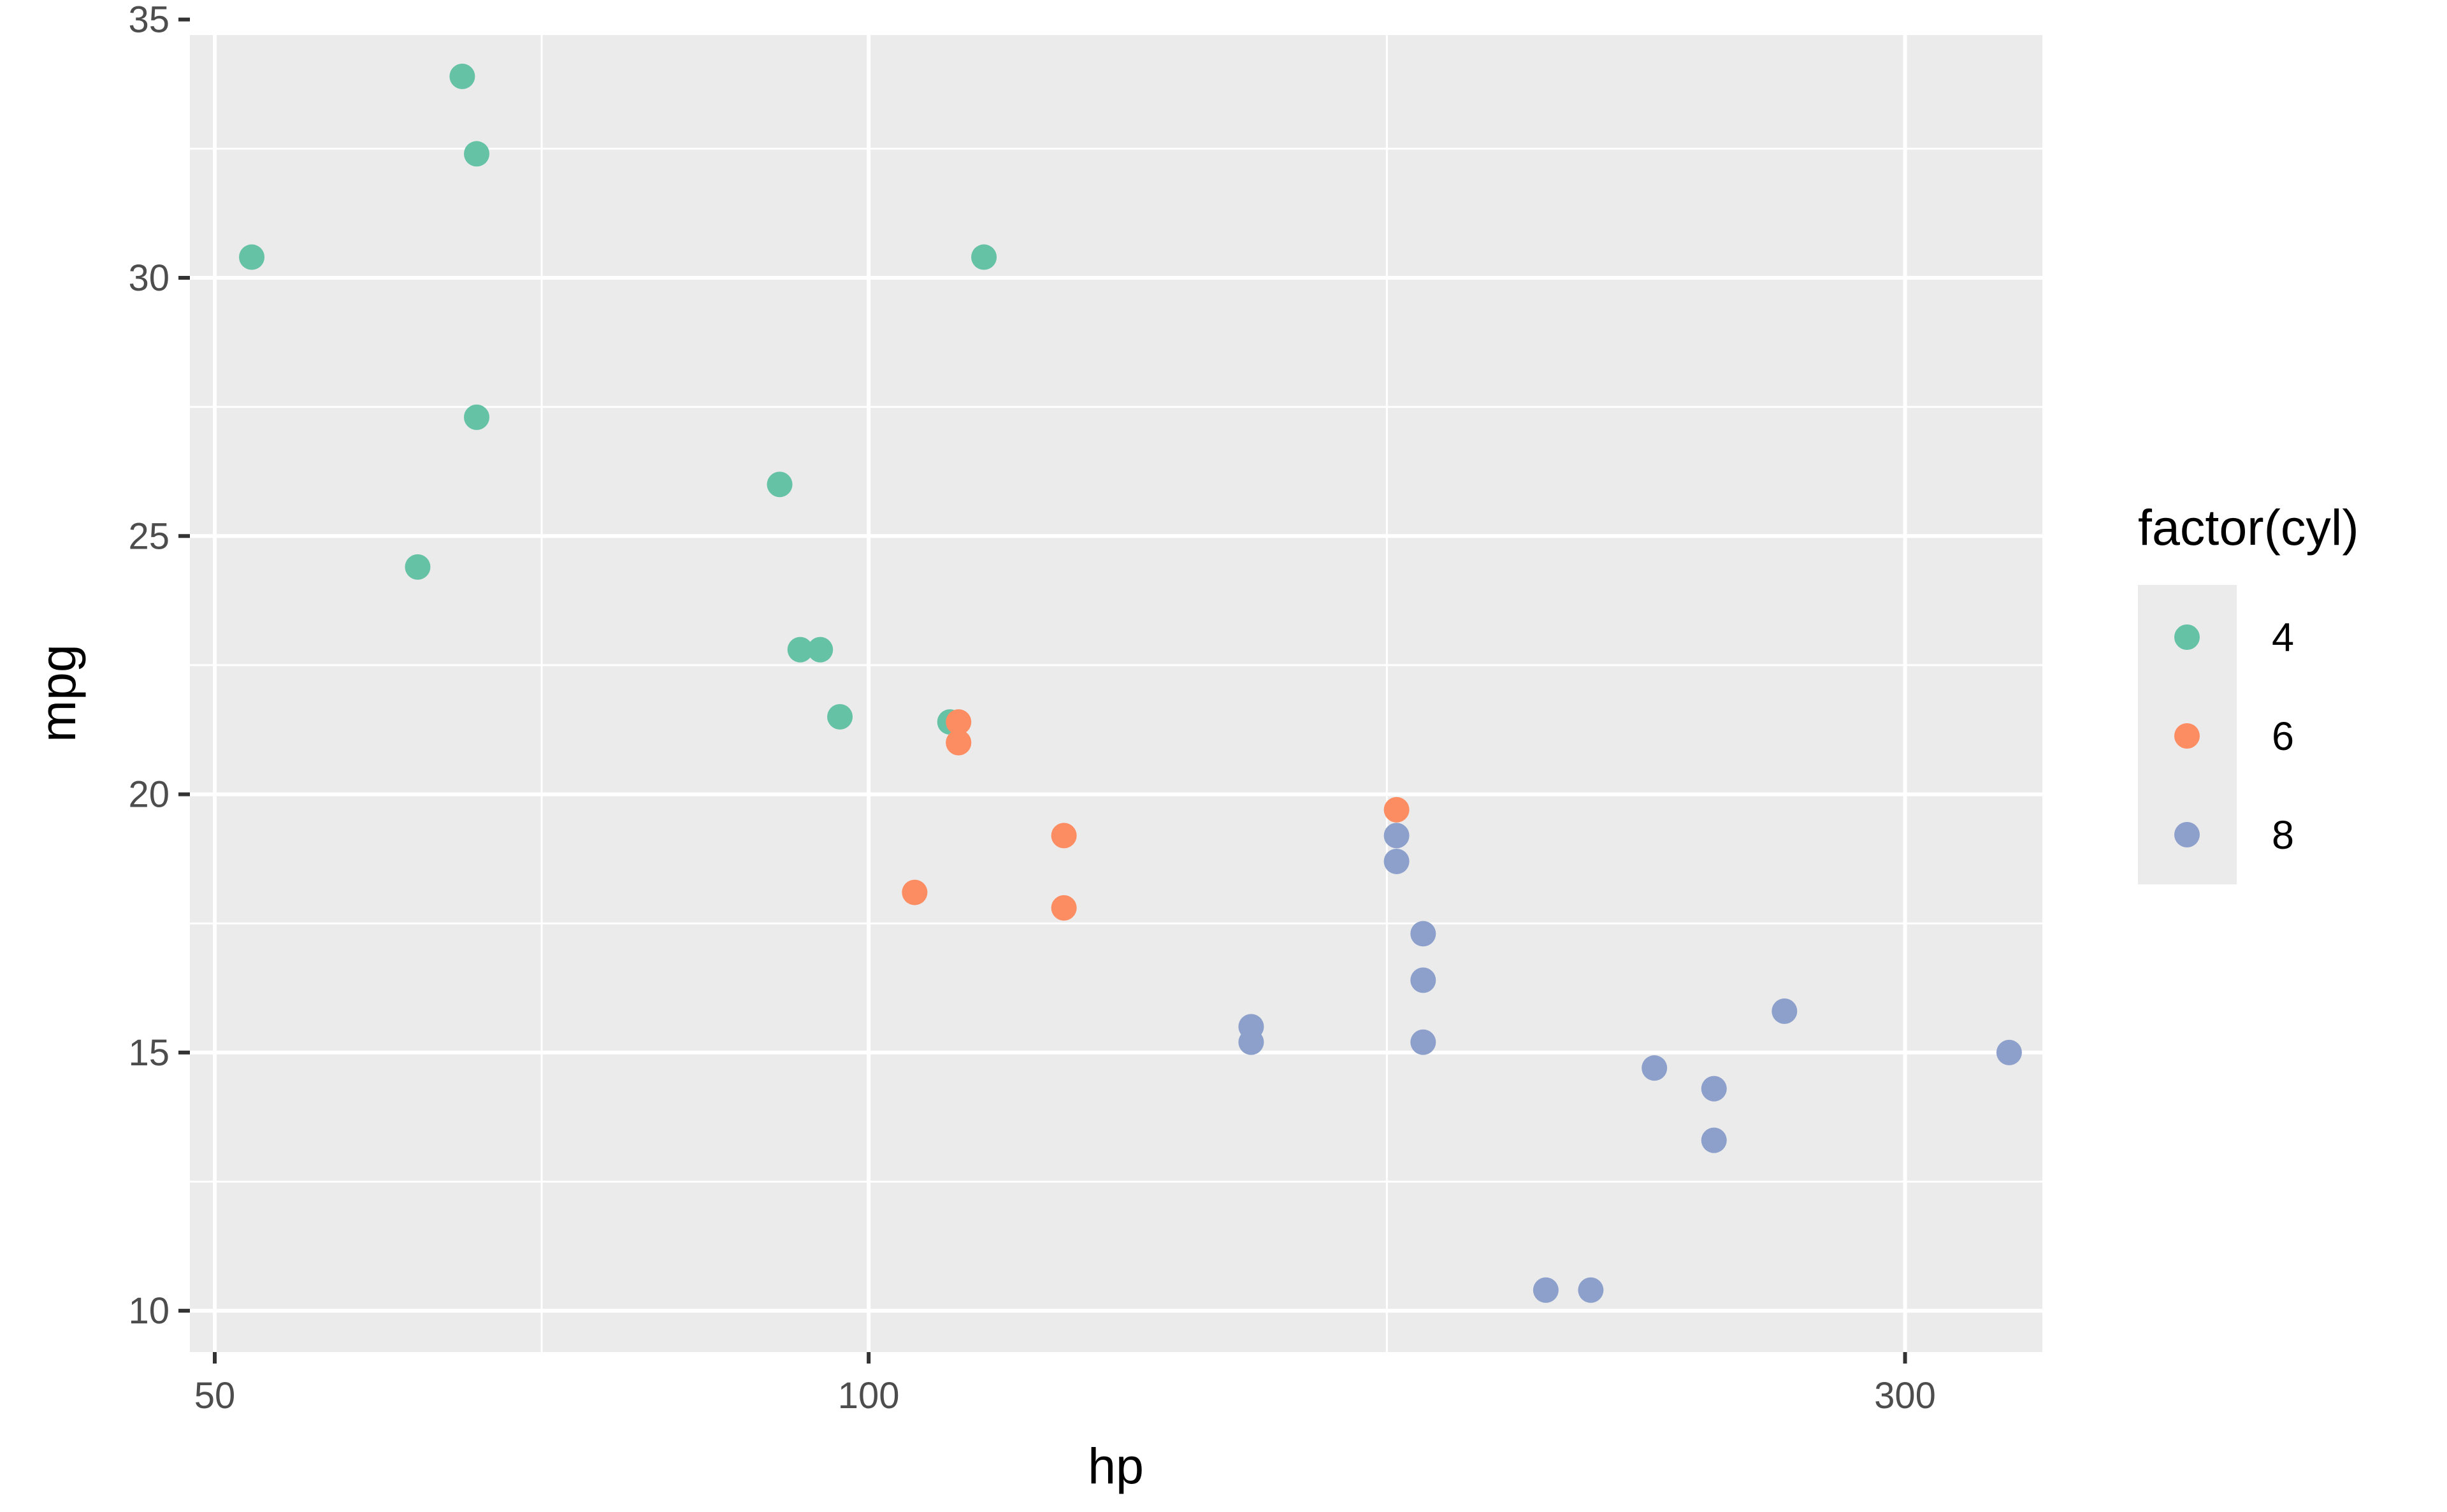 The width and height of the screenshot is (2447, 1512). What do you see at coordinates (2283, 736) in the screenshot?
I see `legend-label-6: 6` at bounding box center [2283, 736].